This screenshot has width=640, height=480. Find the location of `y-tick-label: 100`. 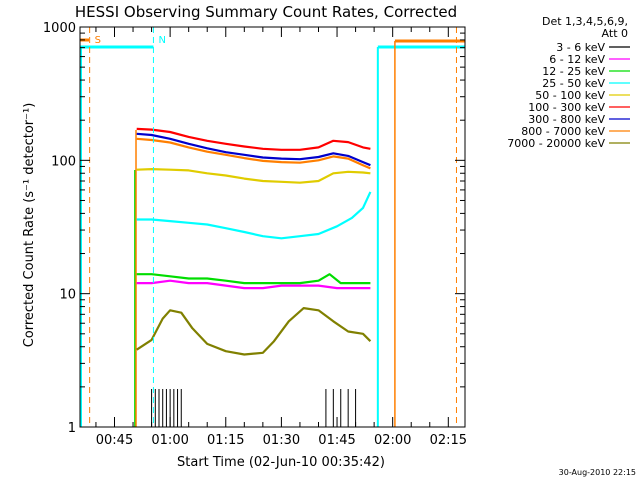

y-tick-label: 100 is located at coordinates (63, 161).